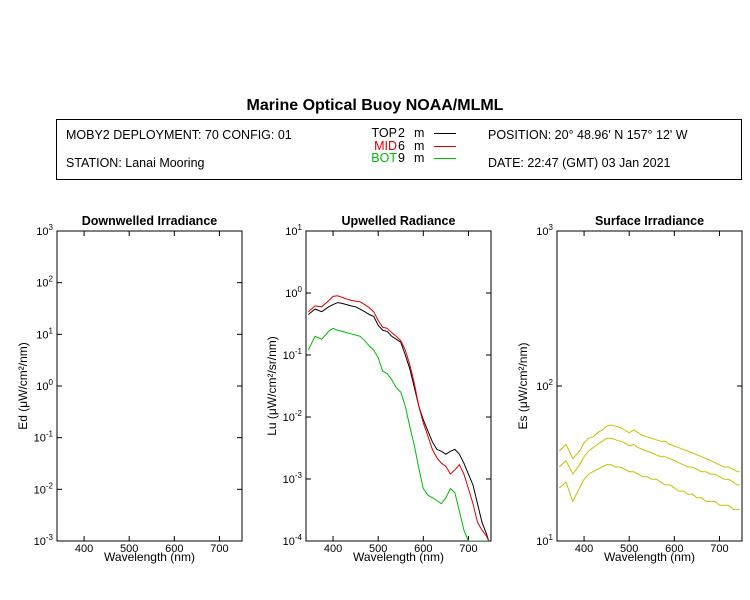  What do you see at coordinates (401, 158) in the screenshot?
I see `legend-bot-depth: 9` at bounding box center [401, 158].